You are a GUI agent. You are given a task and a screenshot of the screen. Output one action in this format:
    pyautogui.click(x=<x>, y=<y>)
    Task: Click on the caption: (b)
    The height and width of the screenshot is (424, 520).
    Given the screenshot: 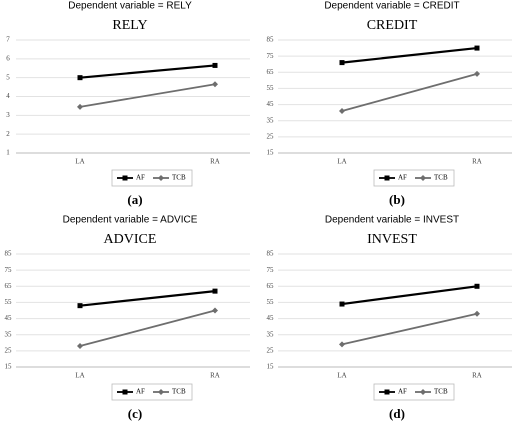 What is the action you would take?
    pyautogui.click(x=397, y=199)
    